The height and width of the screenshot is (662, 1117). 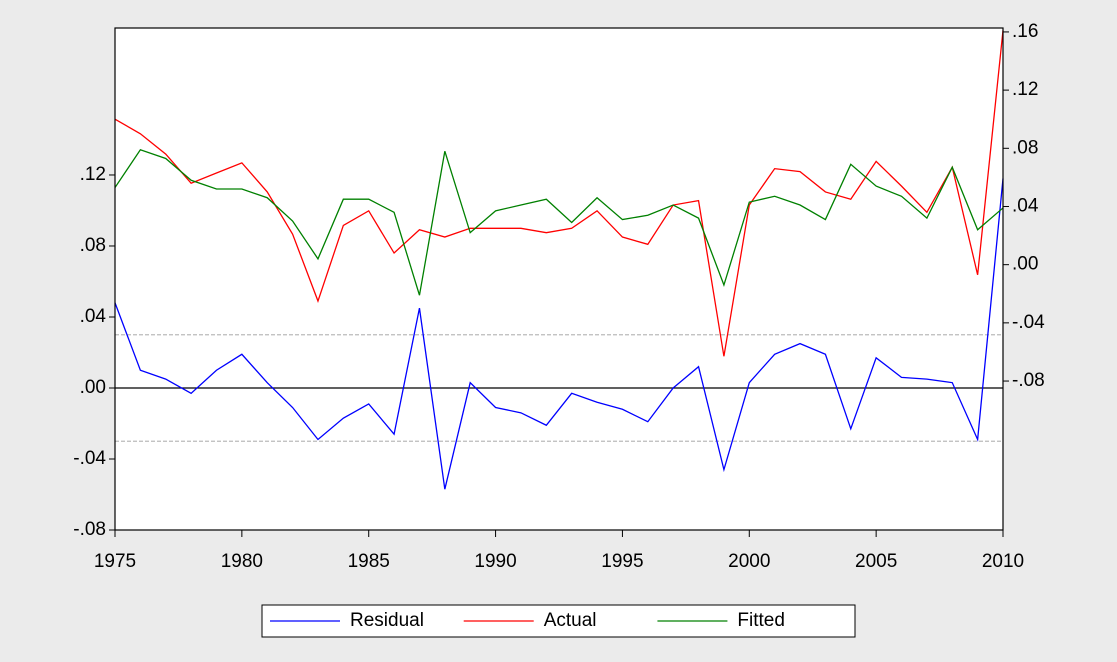 I want to click on y-tick-label: -.08, so click(x=89, y=529).